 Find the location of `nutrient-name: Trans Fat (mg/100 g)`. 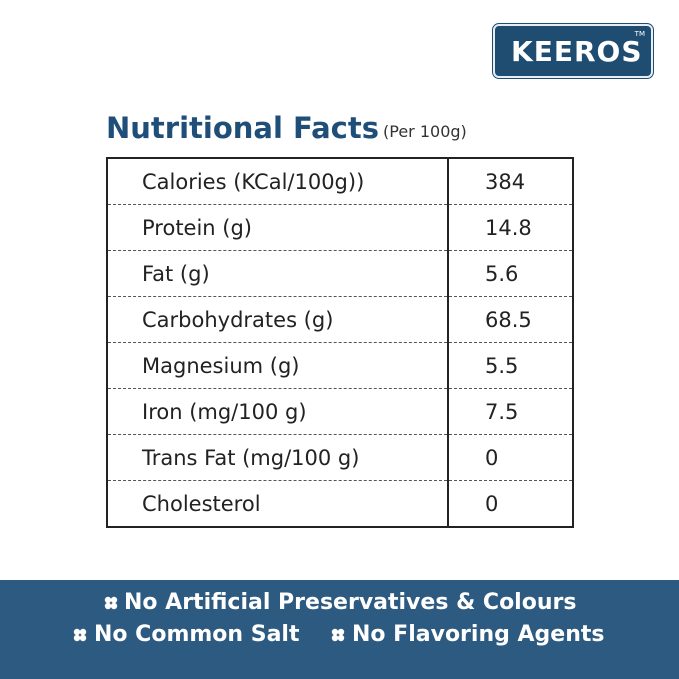

nutrient-name: Trans Fat (mg/100 g) is located at coordinates (278, 457).